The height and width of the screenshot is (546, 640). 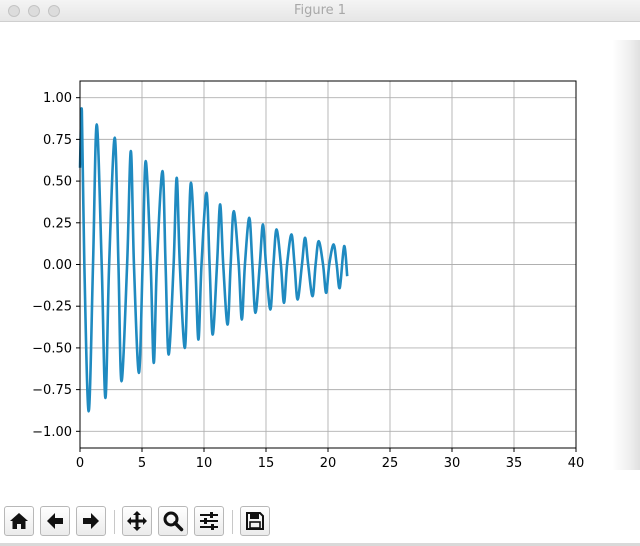 I want to click on arrow-right-icon, so click(x=91, y=521).